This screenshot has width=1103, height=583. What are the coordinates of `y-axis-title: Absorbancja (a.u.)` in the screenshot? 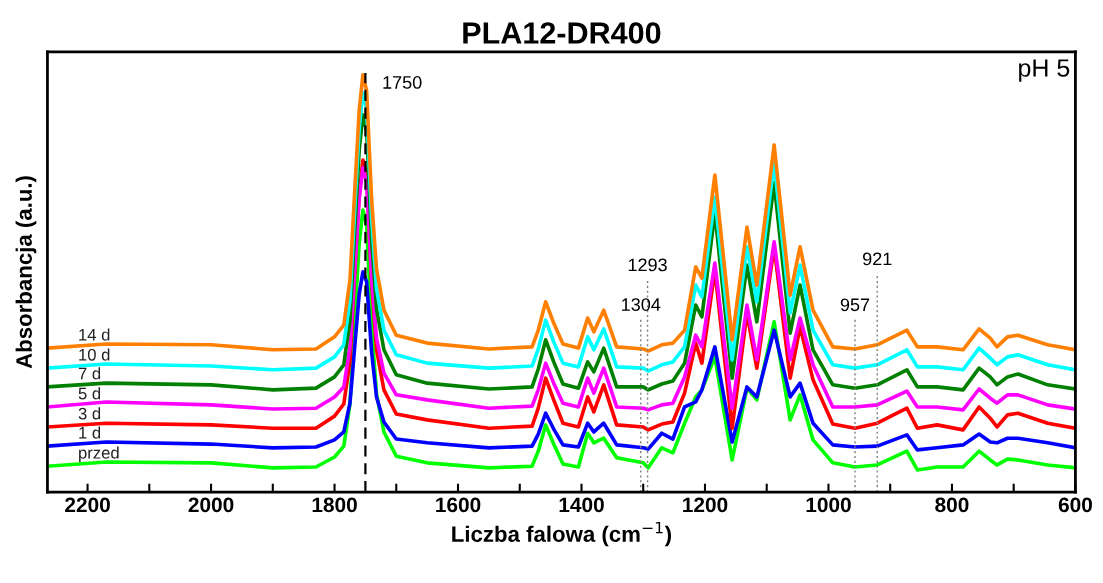 It's located at (26, 272).